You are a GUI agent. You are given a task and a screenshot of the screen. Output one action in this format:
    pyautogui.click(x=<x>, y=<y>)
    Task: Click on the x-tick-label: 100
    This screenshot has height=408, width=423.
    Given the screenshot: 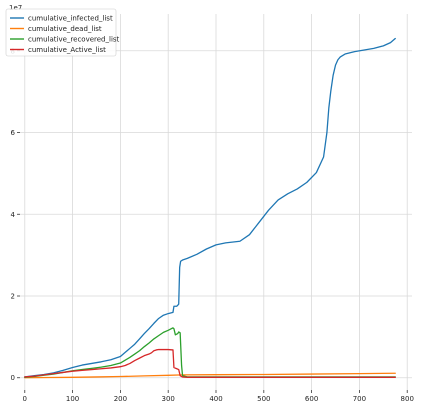 What is the action you would take?
    pyautogui.click(x=72, y=399)
    